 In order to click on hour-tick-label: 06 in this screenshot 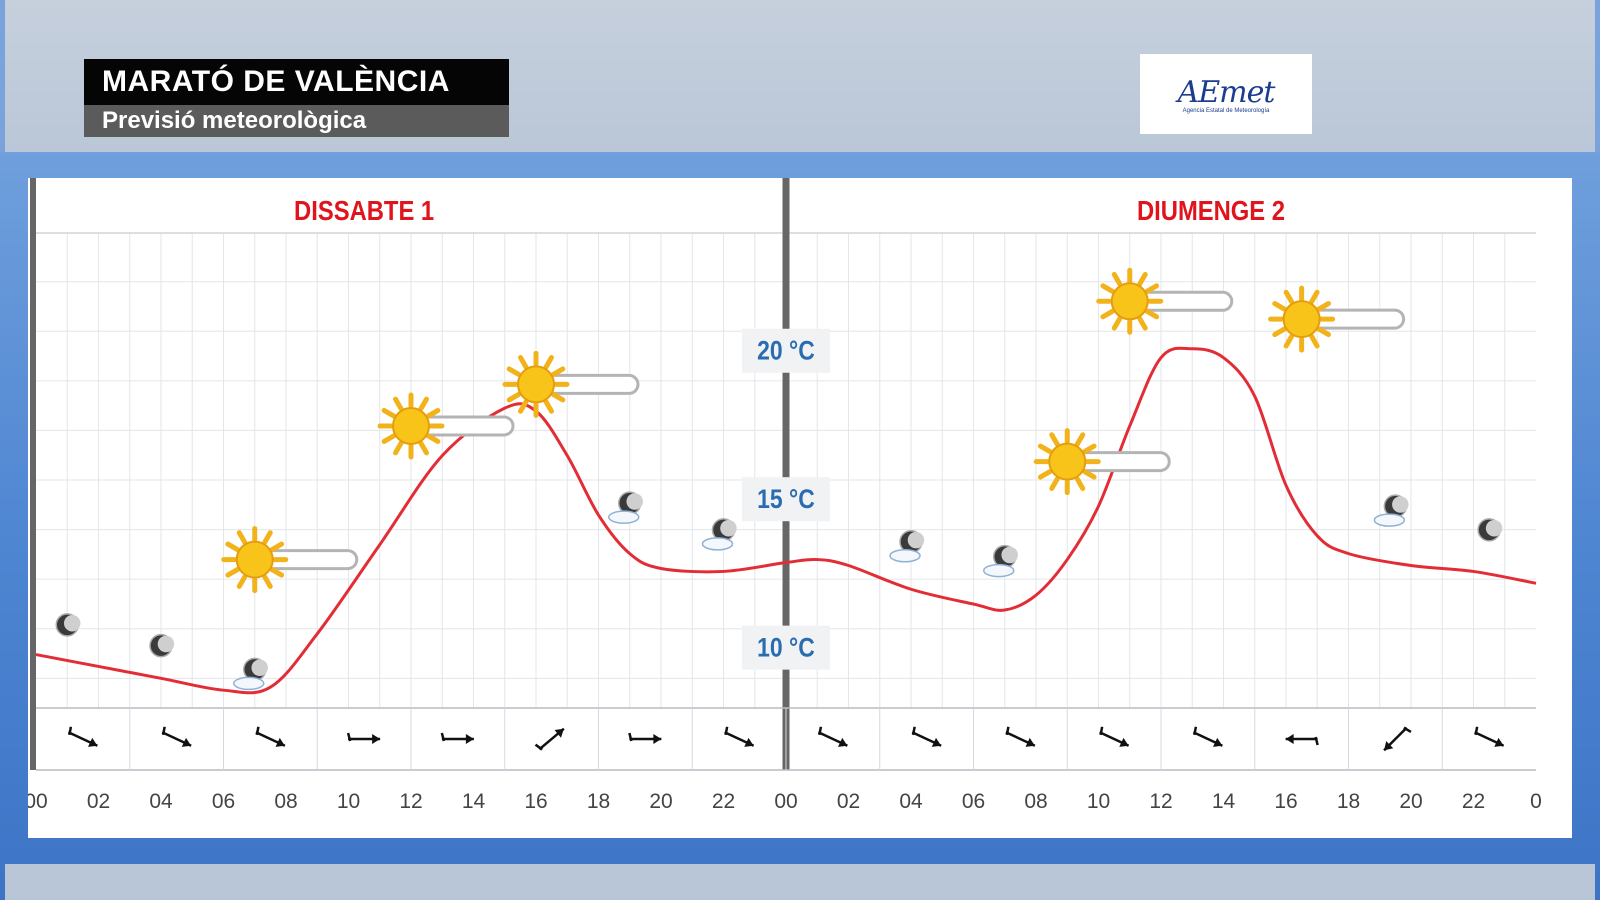, I will do `click(973, 801)`.